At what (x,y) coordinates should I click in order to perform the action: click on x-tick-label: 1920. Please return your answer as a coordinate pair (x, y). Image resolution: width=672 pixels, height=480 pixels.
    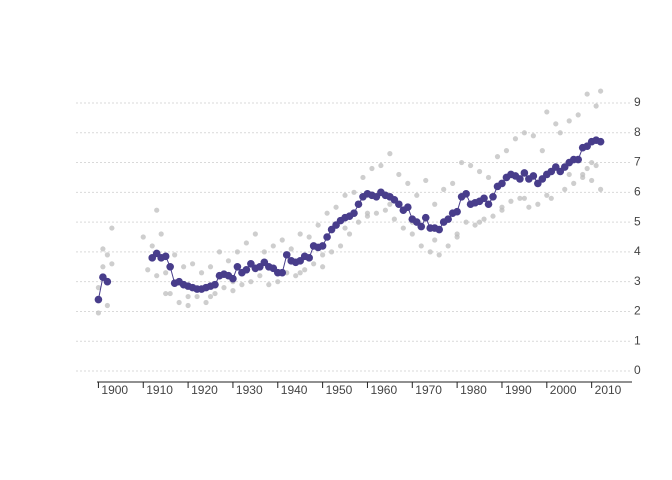
    Looking at the image, I should click on (204, 390).